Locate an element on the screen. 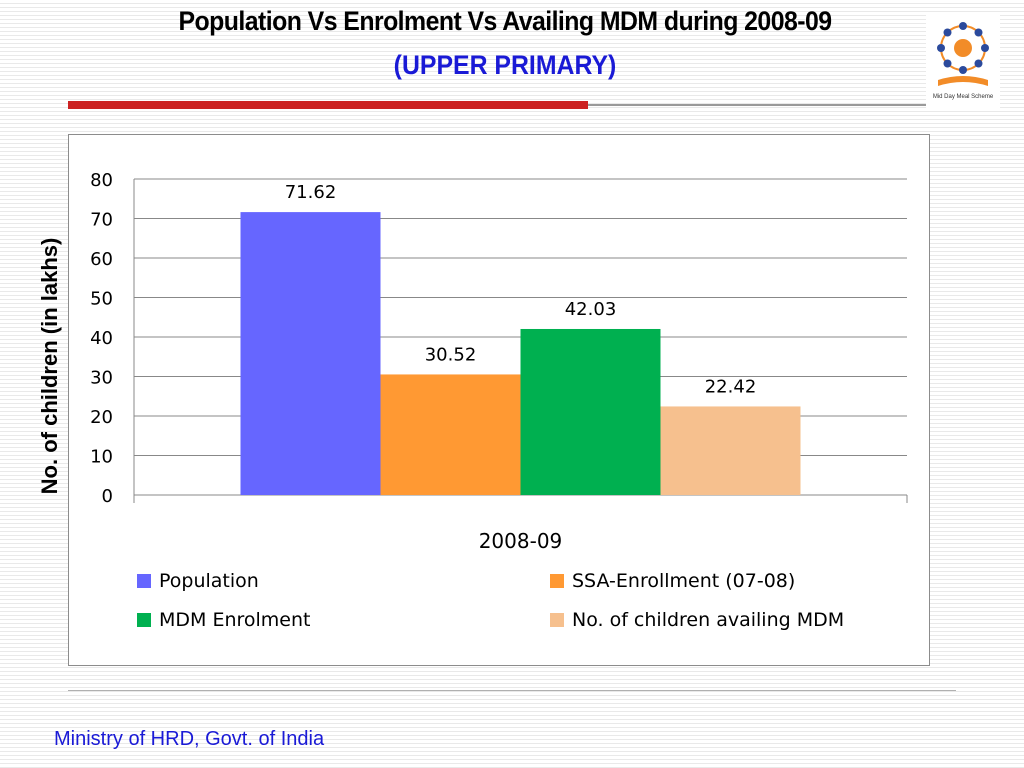 This screenshot has width=1024, height=768. bar-population is located at coordinates (310, 353).